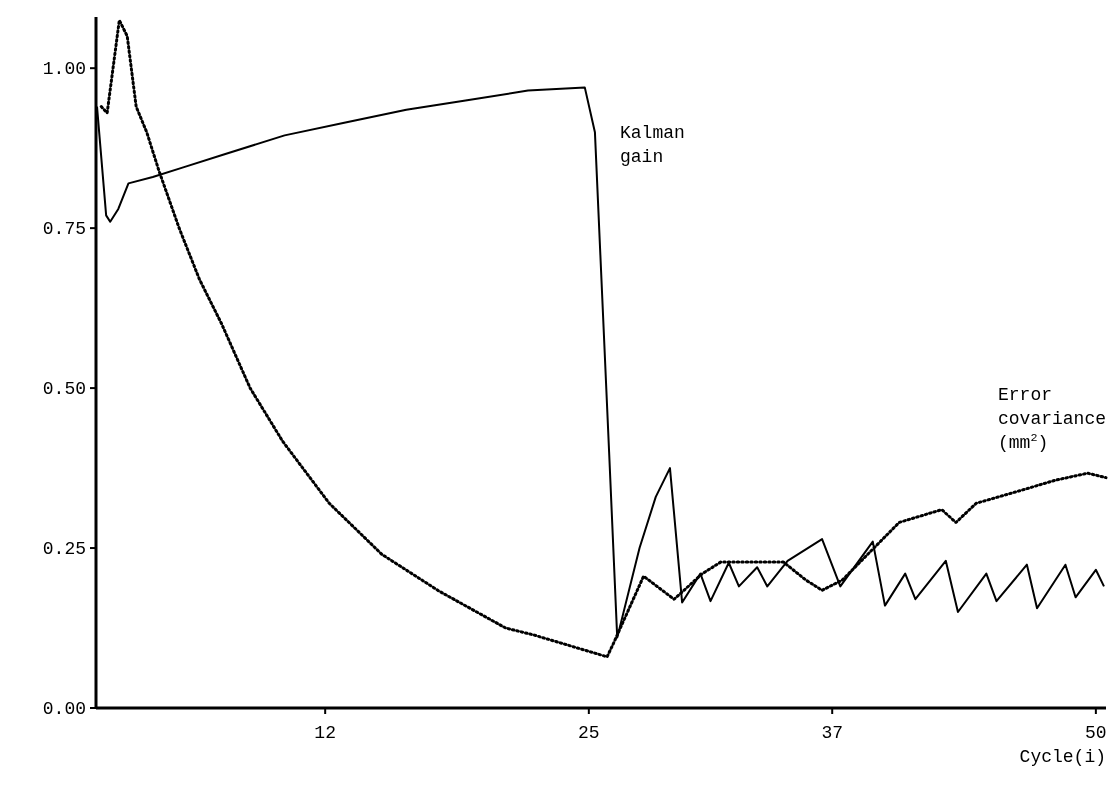  Describe the element at coordinates (1096, 733) in the screenshot. I see `x-tick-label: 50` at that location.